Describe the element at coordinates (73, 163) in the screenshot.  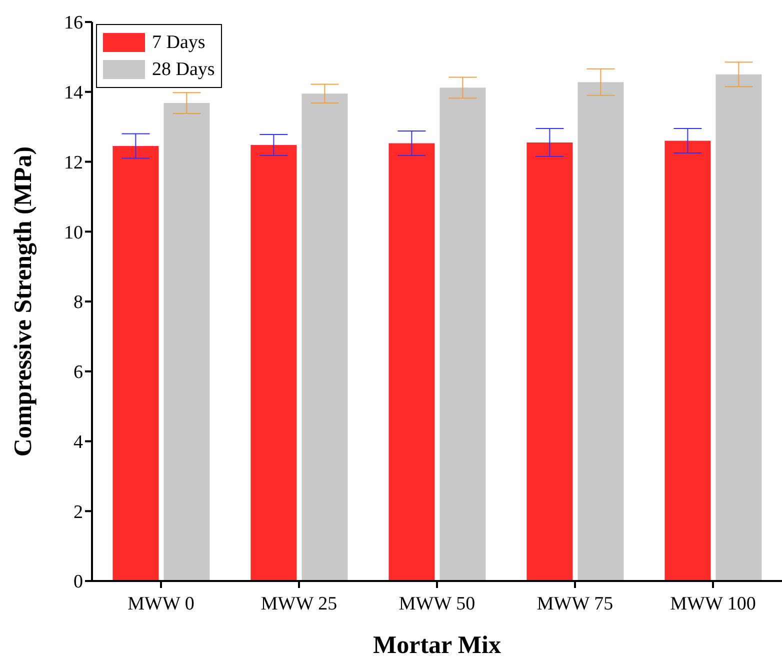
I see `y-tick-label: 12` at that location.